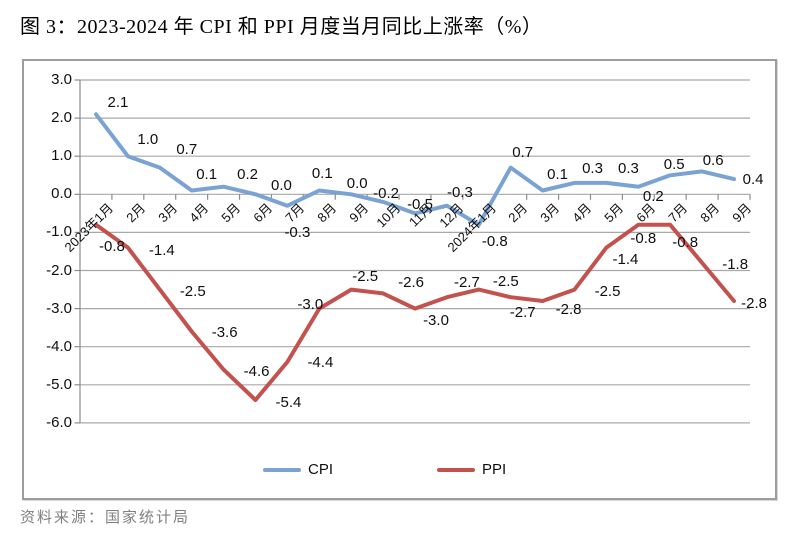  I want to click on y-tick-label: 1.0, so click(61, 156).